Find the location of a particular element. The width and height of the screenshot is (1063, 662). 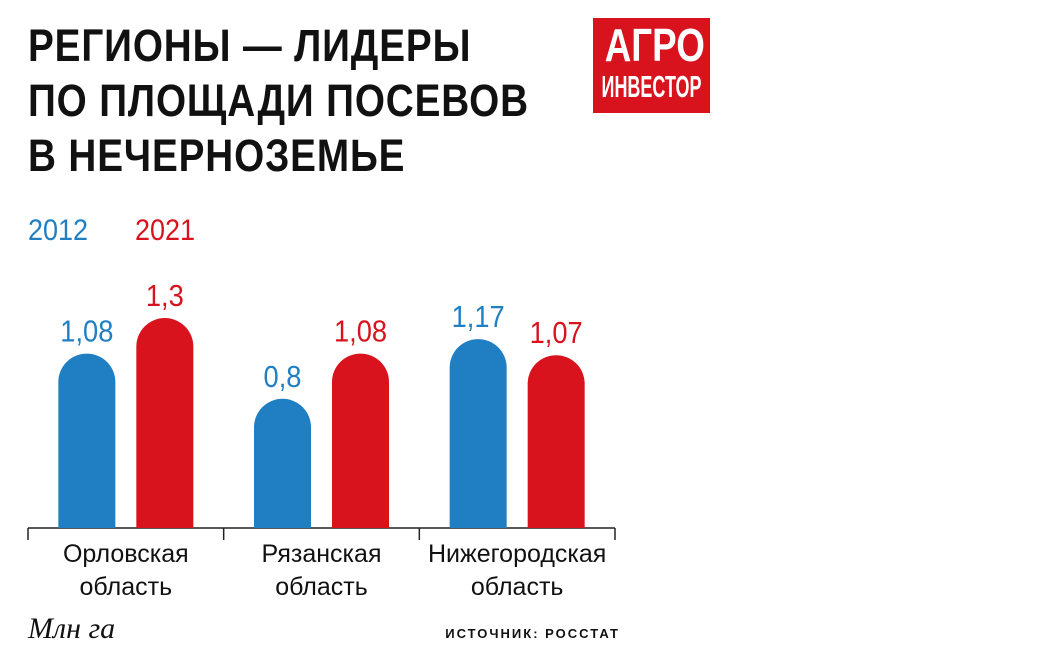

value-label: 0,8 is located at coordinates (283, 377).